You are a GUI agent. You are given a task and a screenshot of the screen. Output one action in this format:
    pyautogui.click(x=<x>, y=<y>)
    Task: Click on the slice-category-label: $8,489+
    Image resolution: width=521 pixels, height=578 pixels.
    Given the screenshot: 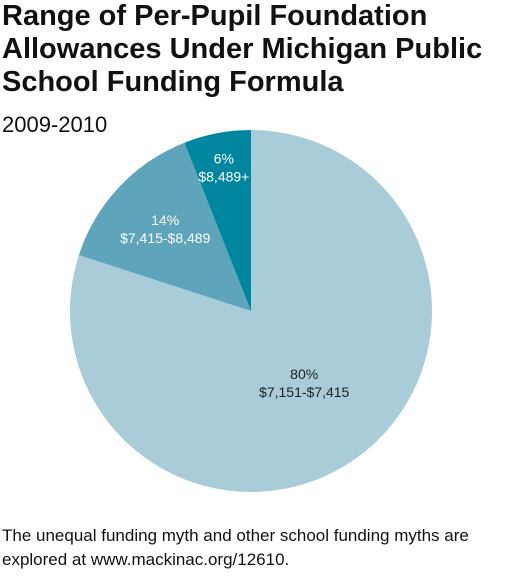 What is the action you would take?
    pyautogui.click(x=223, y=176)
    